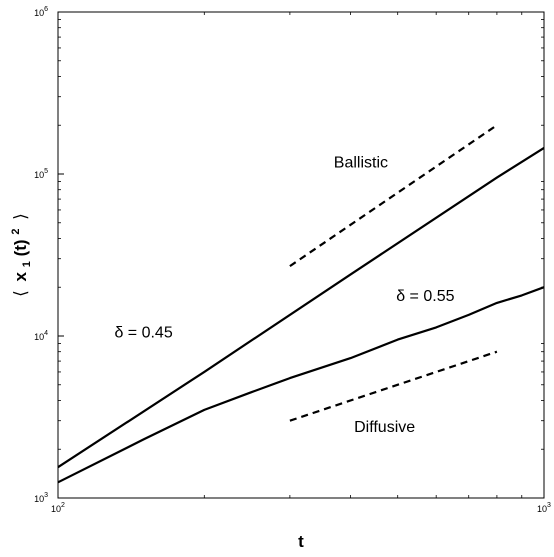 The image size is (554, 557). Describe the element at coordinates (384, 427) in the screenshot. I see `annotation-label-3: Diffusive` at that location.